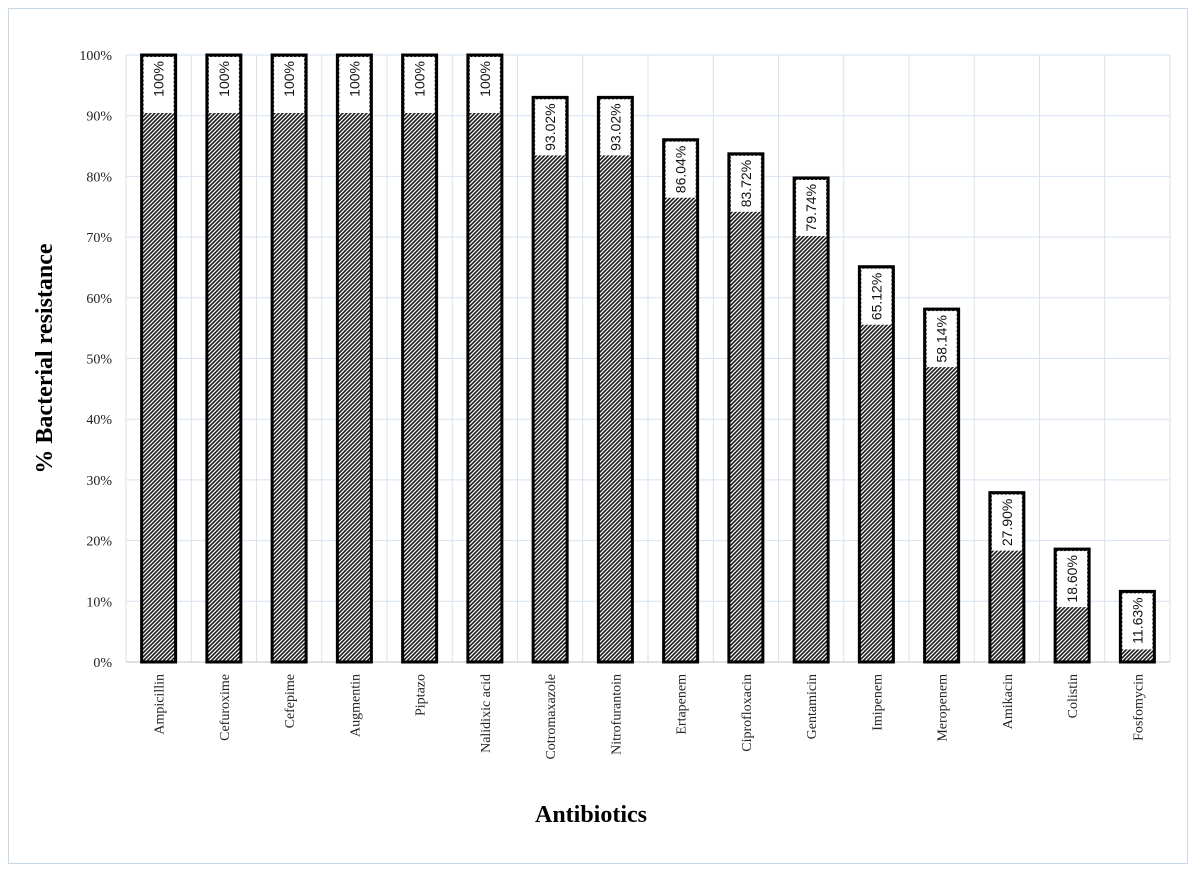 This screenshot has height=872, width=1197. Describe the element at coordinates (682, 704) in the screenshot. I see `x-category-label: Ertapenem` at that location.